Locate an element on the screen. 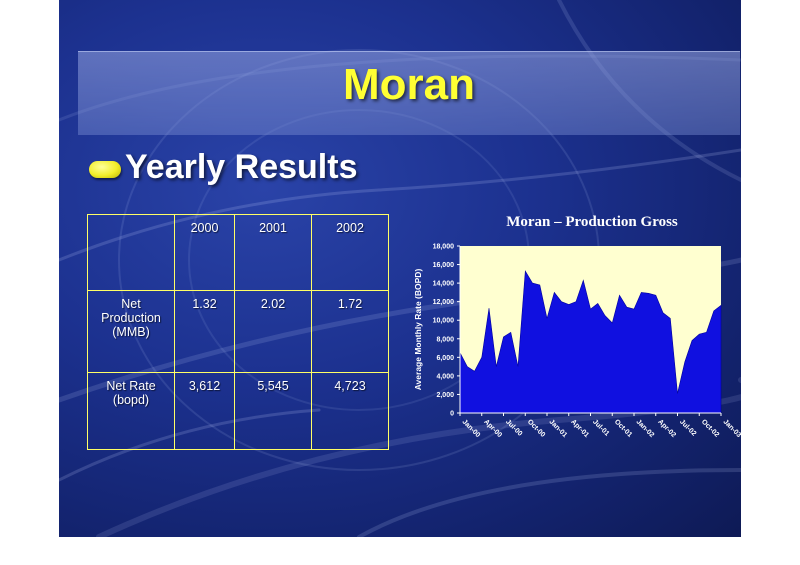 This screenshot has height=565, width=800. row-label: Net Production (MMB) is located at coordinates (131, 331).